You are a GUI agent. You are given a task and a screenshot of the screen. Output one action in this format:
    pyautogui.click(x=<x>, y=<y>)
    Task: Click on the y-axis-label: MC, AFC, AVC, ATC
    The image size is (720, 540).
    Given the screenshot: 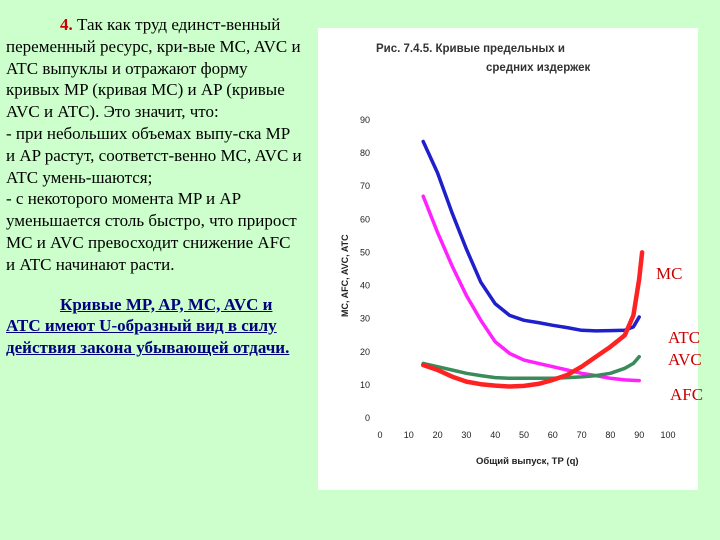 What is the action you would take?
    pyautogui.click(x=345, y=275)
    